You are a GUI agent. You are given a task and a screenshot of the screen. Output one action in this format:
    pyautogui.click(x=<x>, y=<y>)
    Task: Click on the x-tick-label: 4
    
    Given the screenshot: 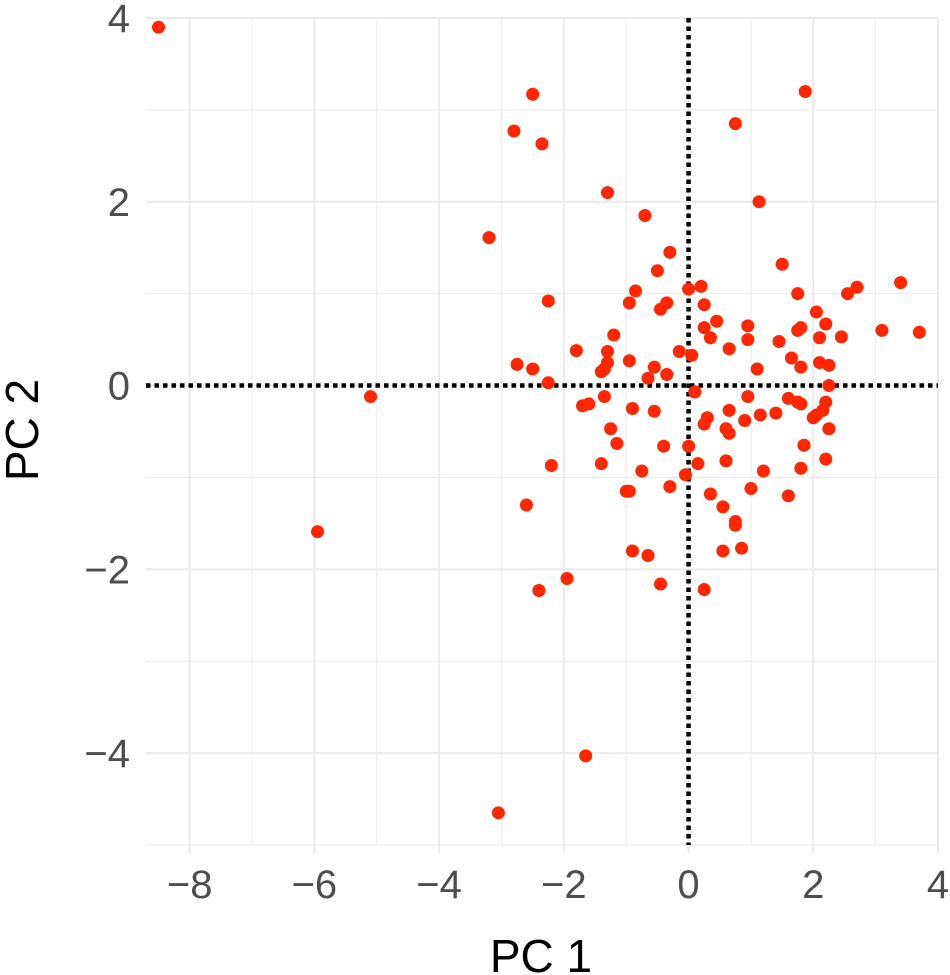 What is the action you would take?
    pyautogui.click(x=938, y=885)
    